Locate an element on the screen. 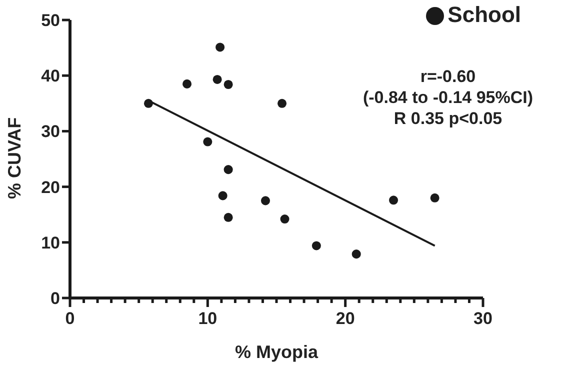  x-axis-title: % Myopia is located at coordinates (276, 352).